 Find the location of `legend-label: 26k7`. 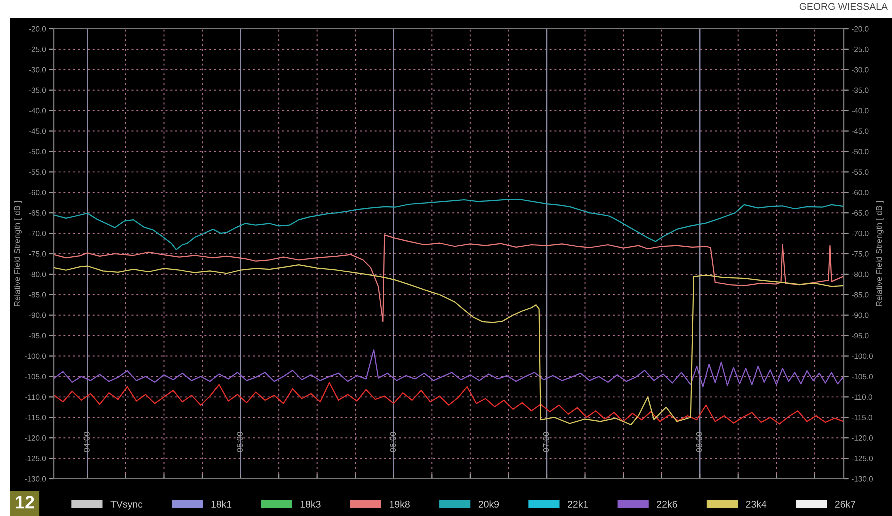

legend-label: 26k7 is located at coordinates (845, 504).